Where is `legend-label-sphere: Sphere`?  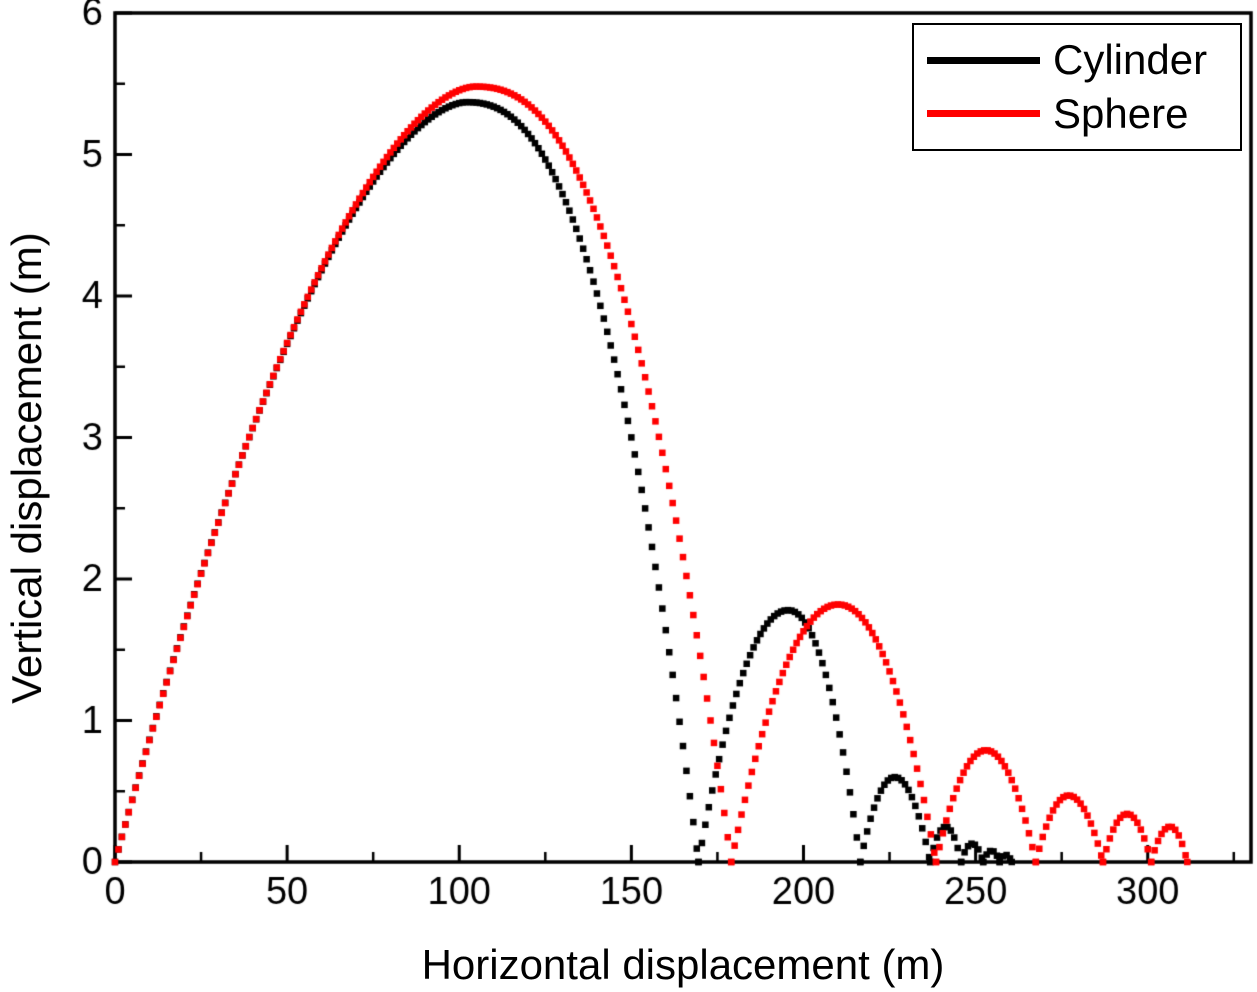 legend-label-sphere: Sphere is located at coordinates (1121, 113).